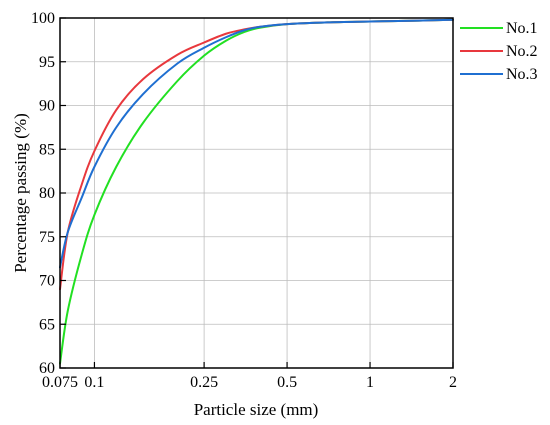  Describe the element at coordinates (43, 18) in the screenshot. I see `y-tick-label: 100` at that location.